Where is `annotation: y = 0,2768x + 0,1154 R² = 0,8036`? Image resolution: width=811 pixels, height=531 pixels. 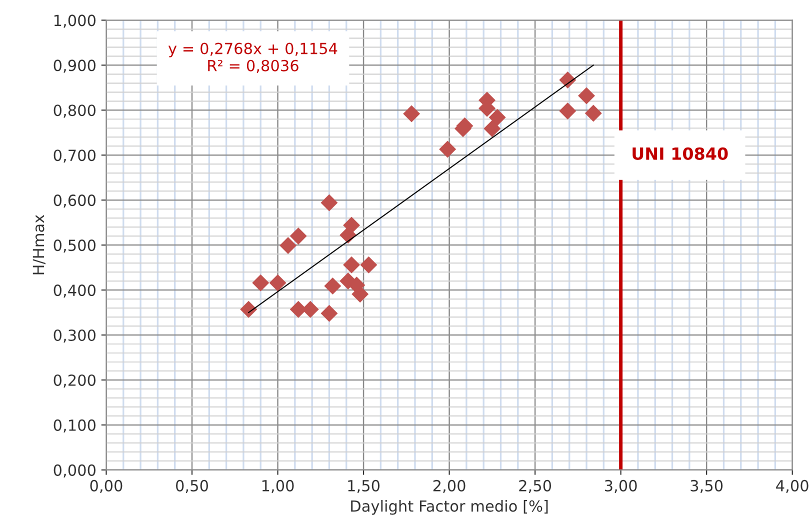 annotation: y = 0,2768x + 0,1154 R² = 0,8036 is located at coordinates (253, 57).